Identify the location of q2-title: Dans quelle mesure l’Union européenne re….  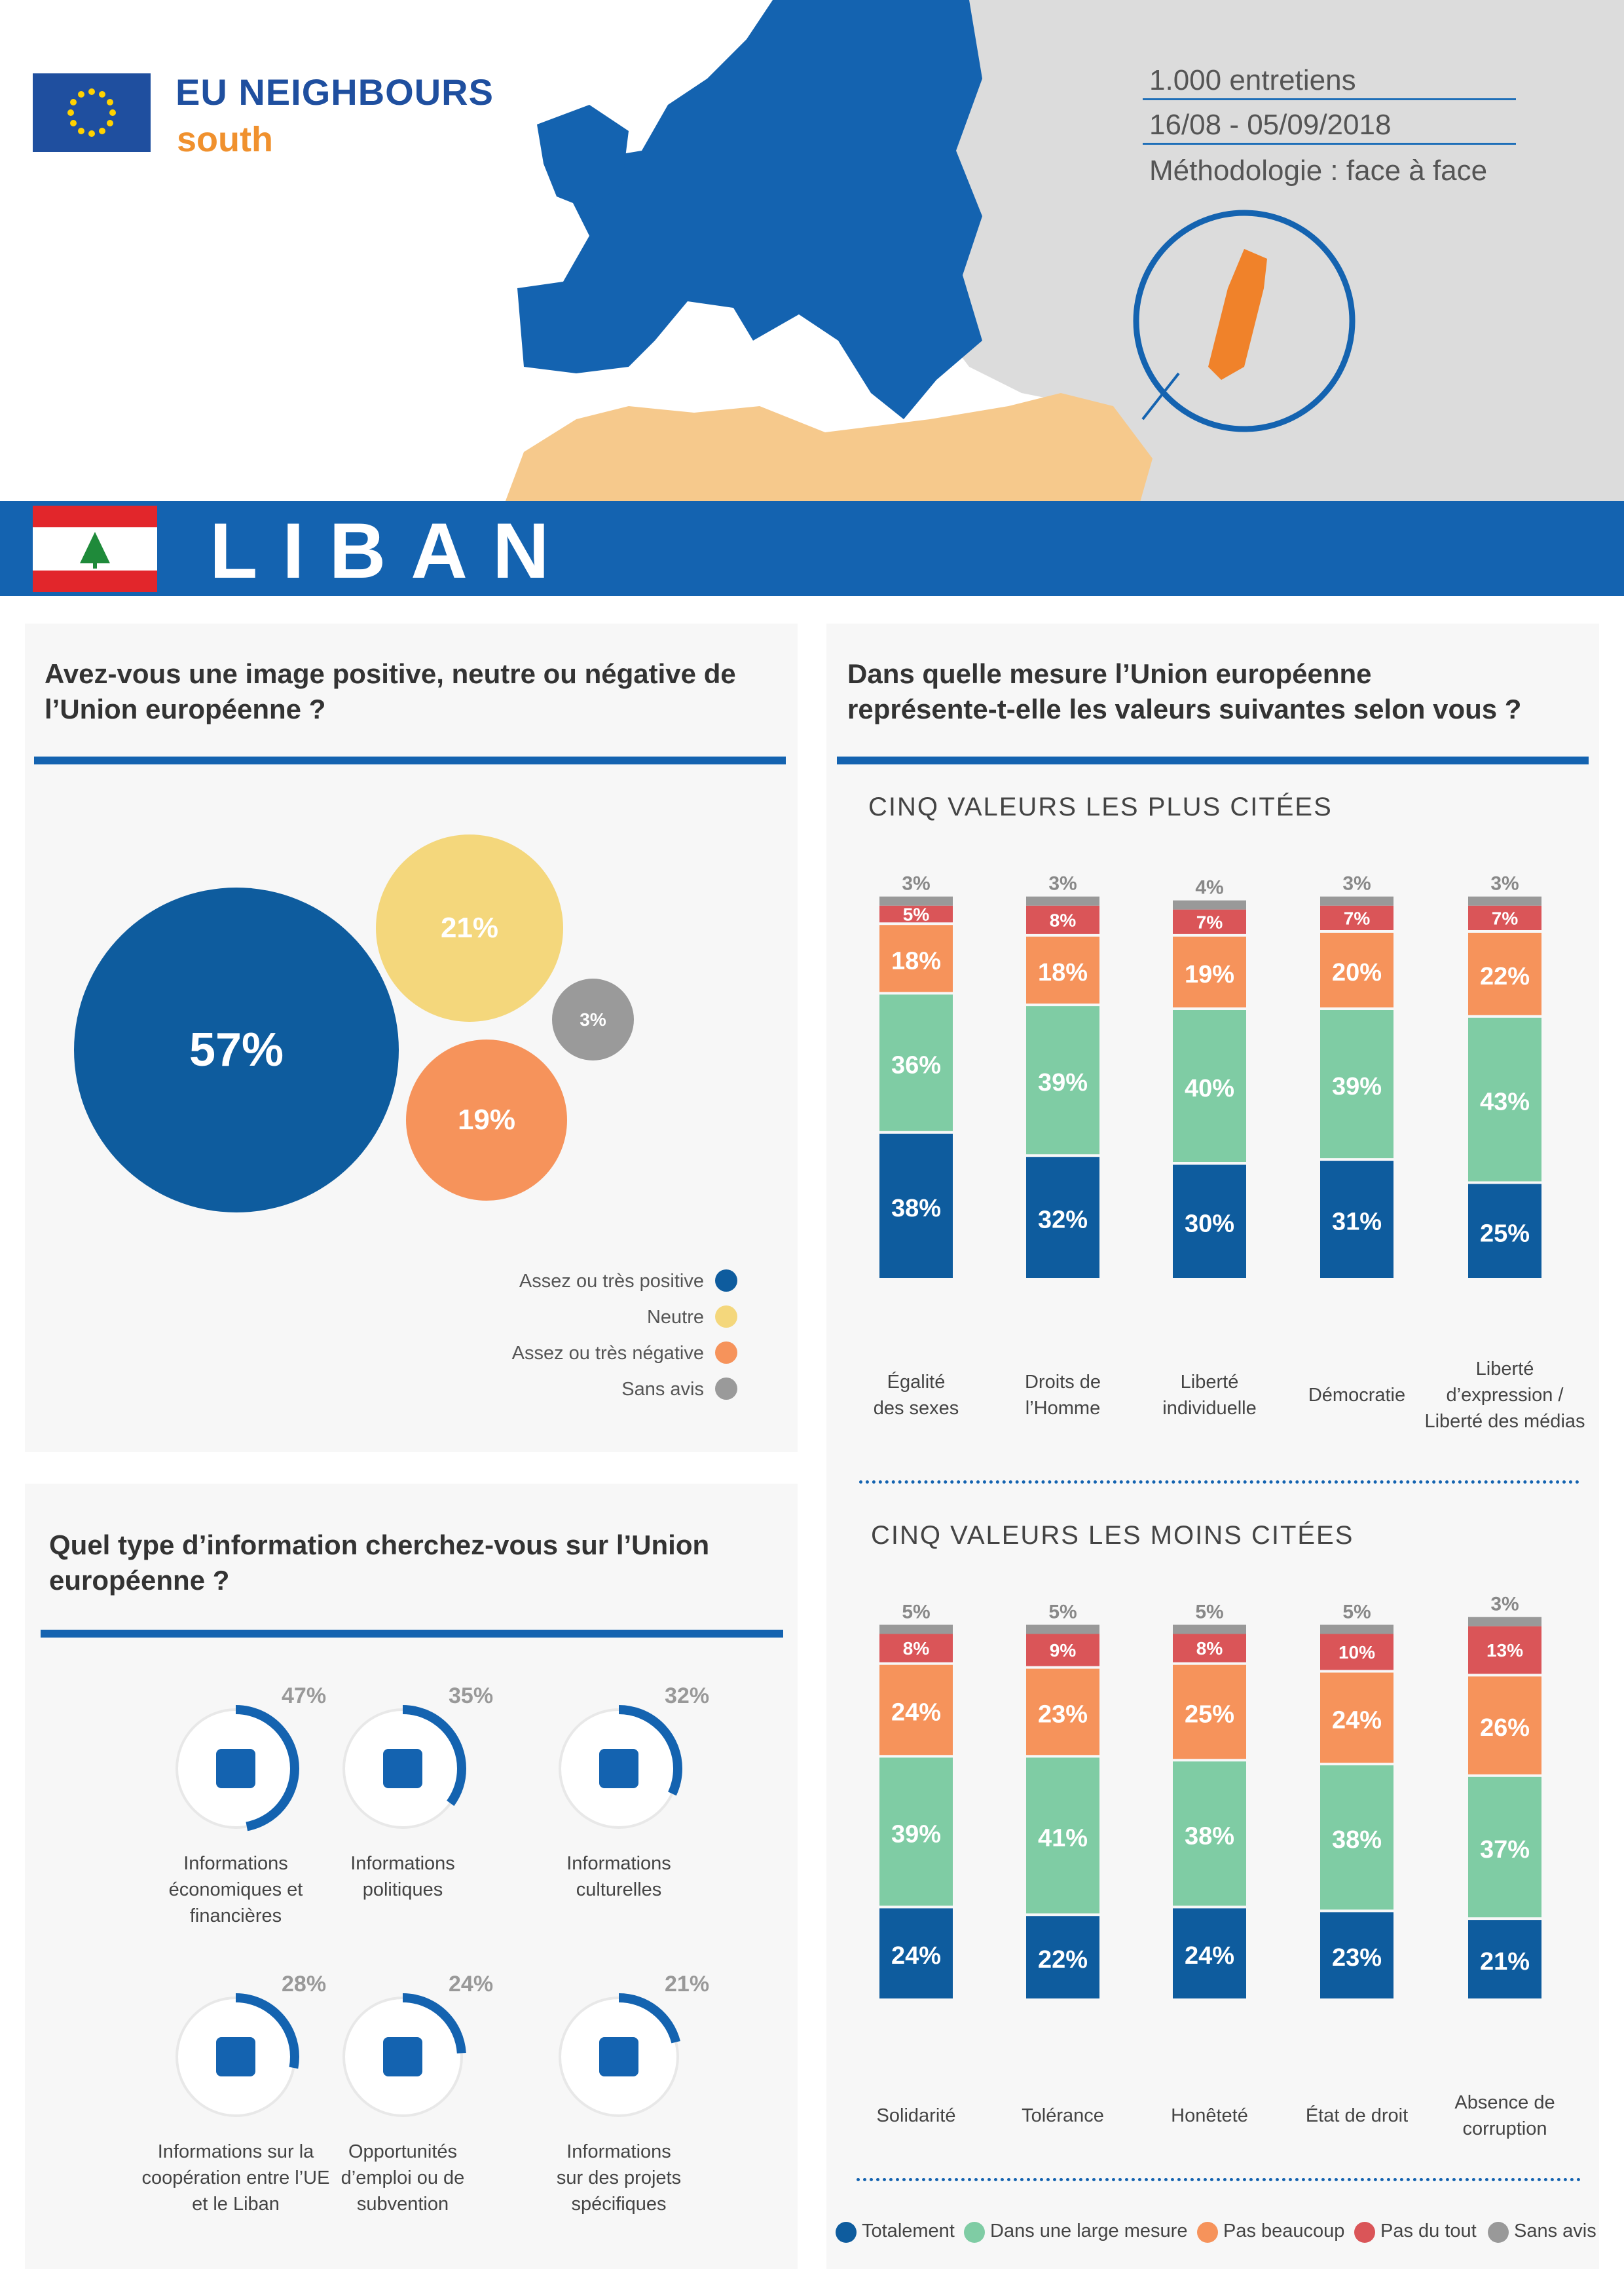
(1214, 691).